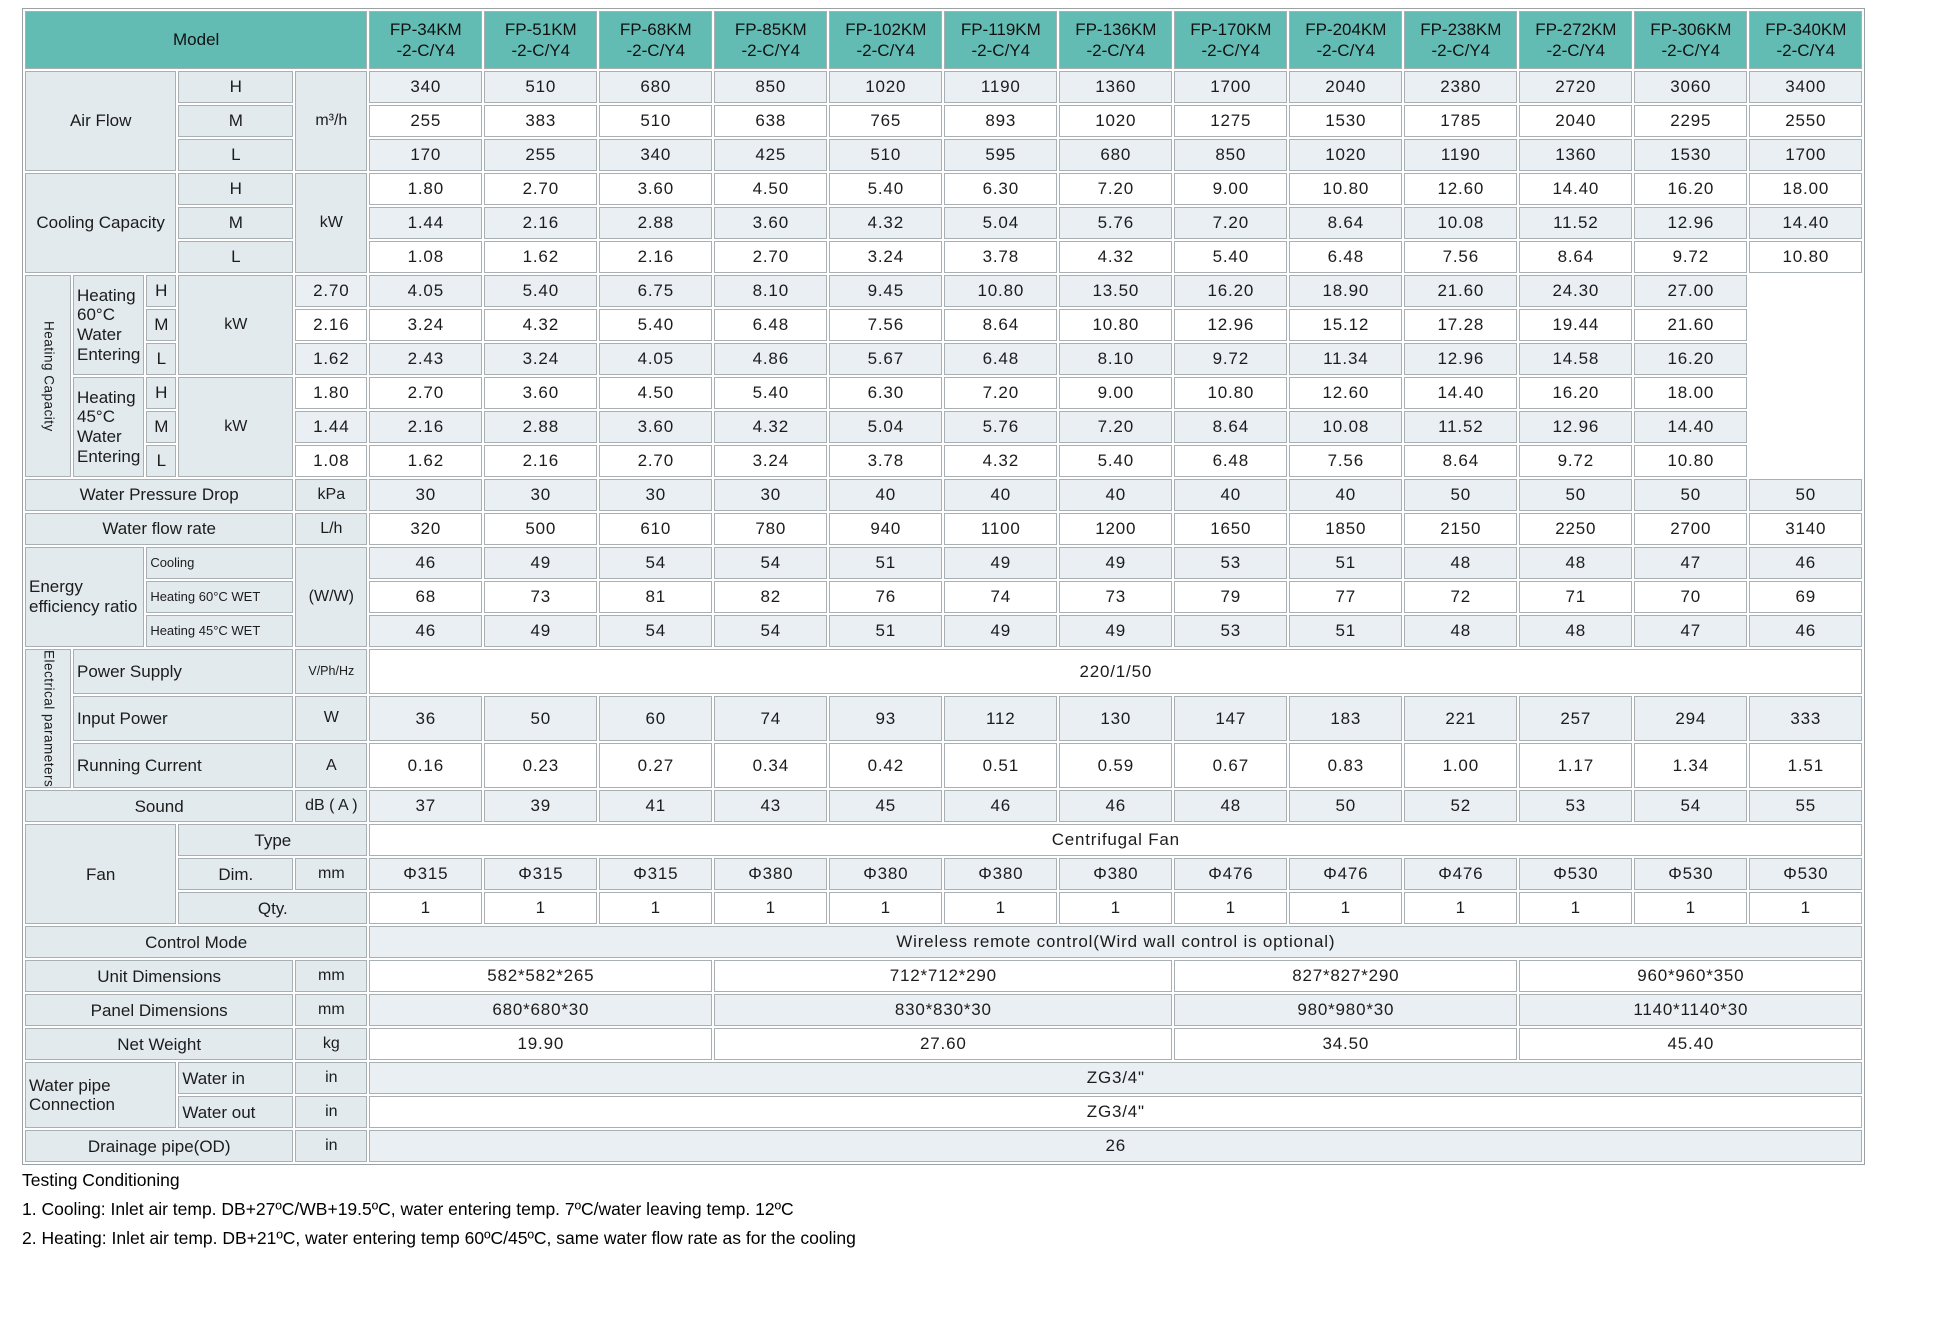 This screenshot has width=1942, height=1320. What do you see at coordinates (1691, 719) in the screenshot?
I see `spec-value-cell: 294` at bounding box center [1691, 719].